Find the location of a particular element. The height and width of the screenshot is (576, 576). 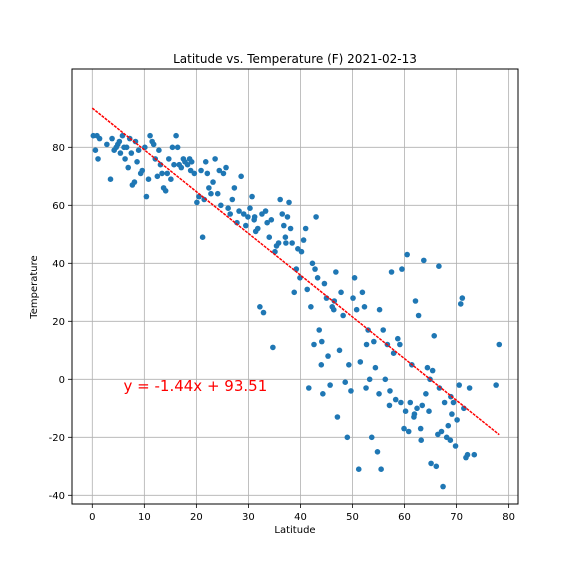

x-tick-label: 80 is located at coordinates (508, 517).